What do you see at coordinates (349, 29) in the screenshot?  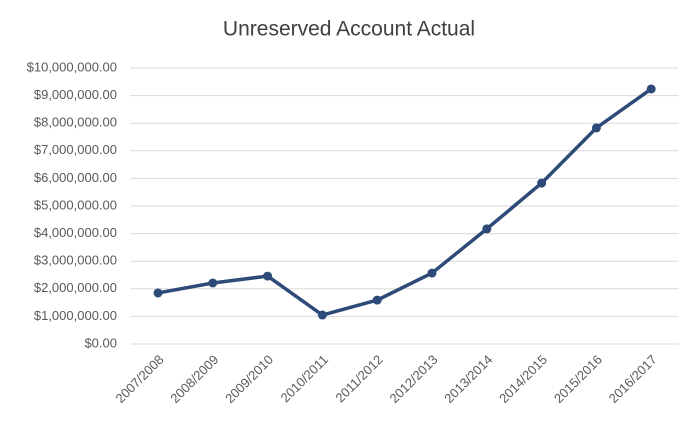 I see `chart-title: Unreserved Account Actual` at bounding box center [349, 29].